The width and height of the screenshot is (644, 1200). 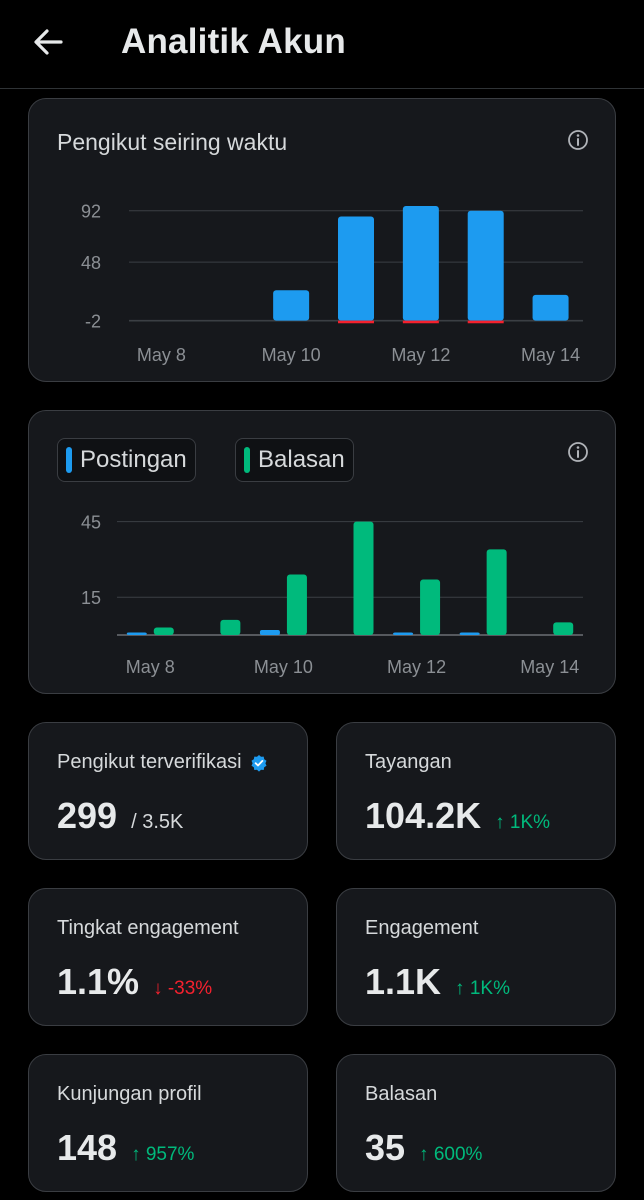 What do you see at coordinates (301, 459) in the screenshot?
I see `legend-label-balasan: Balasan` at bounding box center [301, 459].